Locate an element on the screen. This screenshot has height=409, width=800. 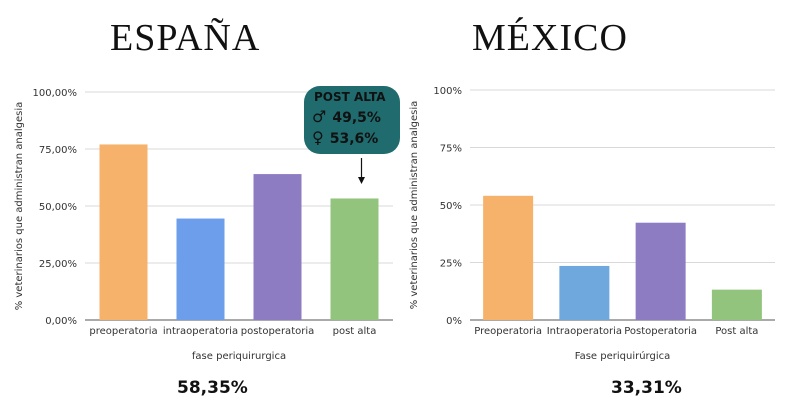
x-tick-label: preoperatoria is located at coordinates (123, 331).